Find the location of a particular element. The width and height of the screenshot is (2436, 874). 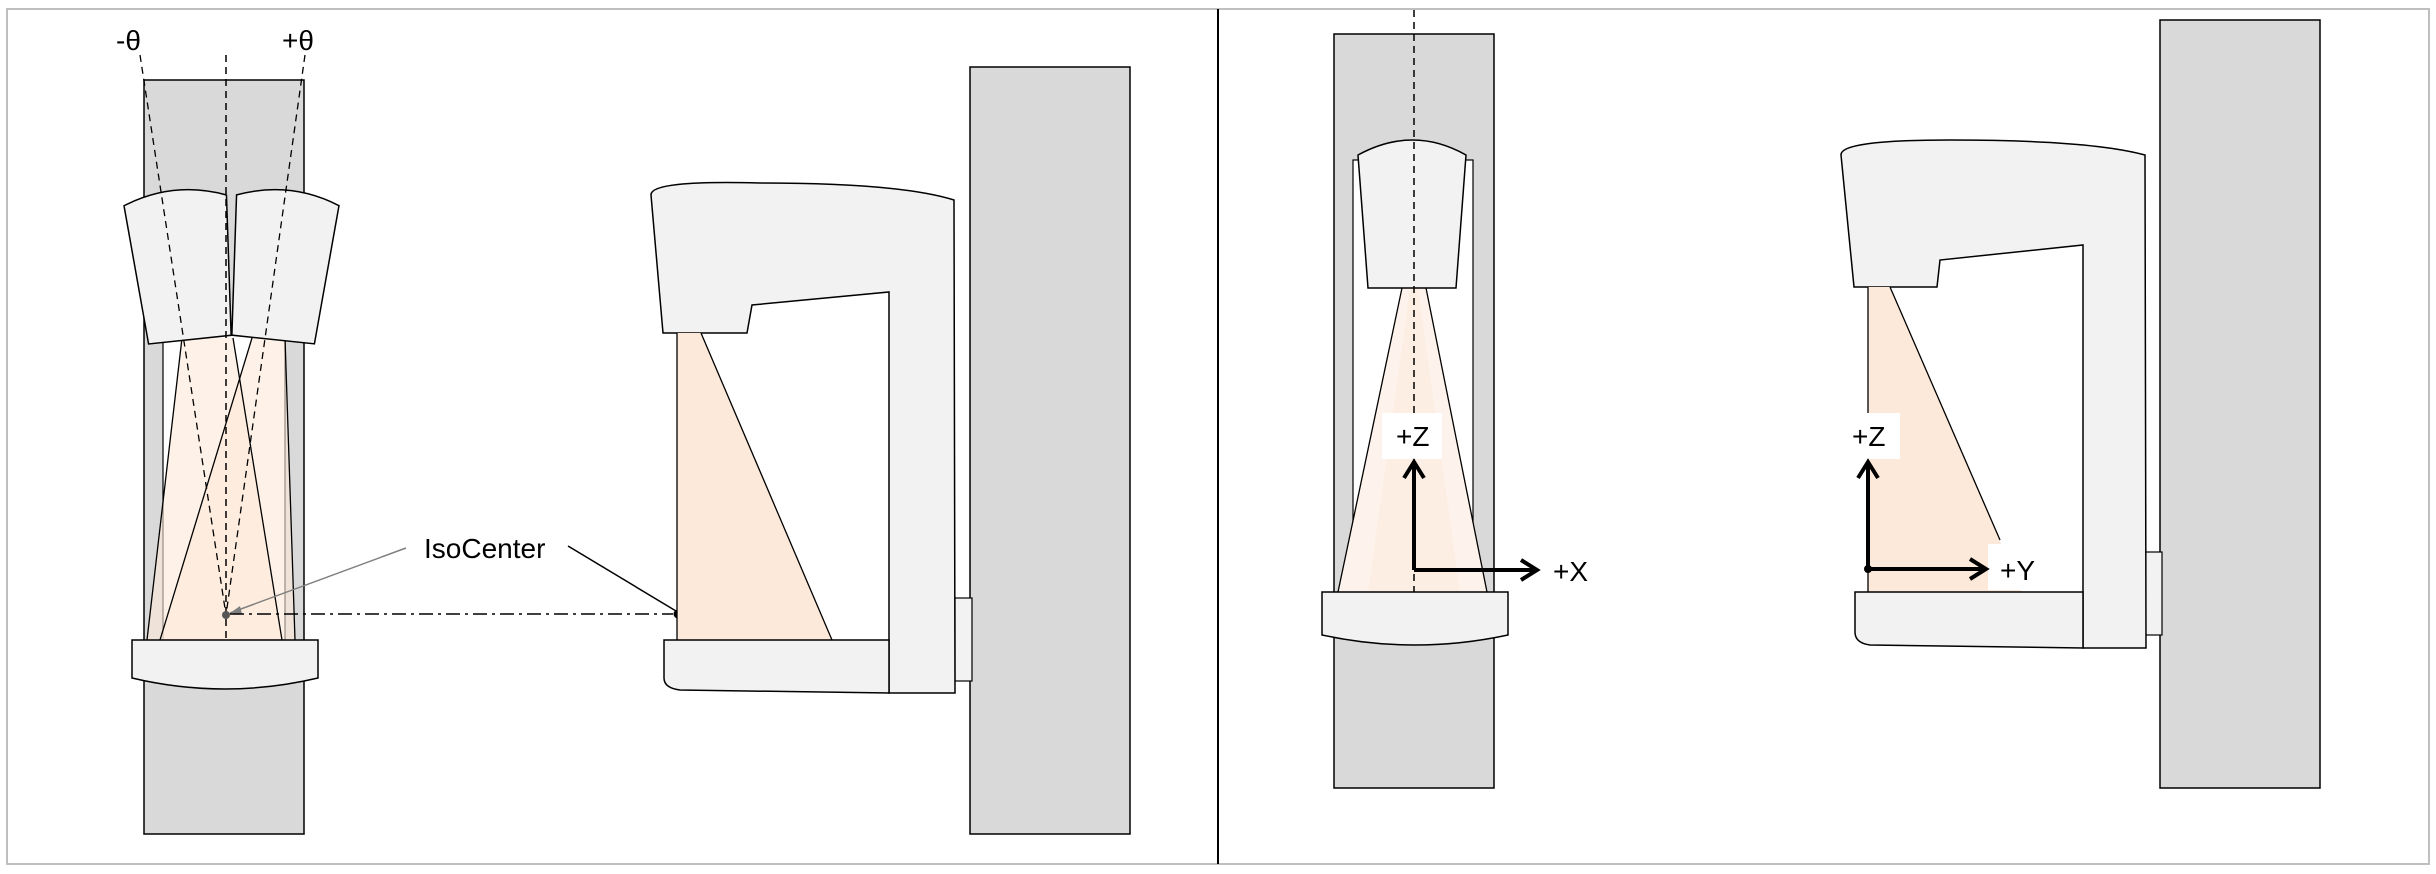

minus-theta-axis is located at coordinates (183, 335).